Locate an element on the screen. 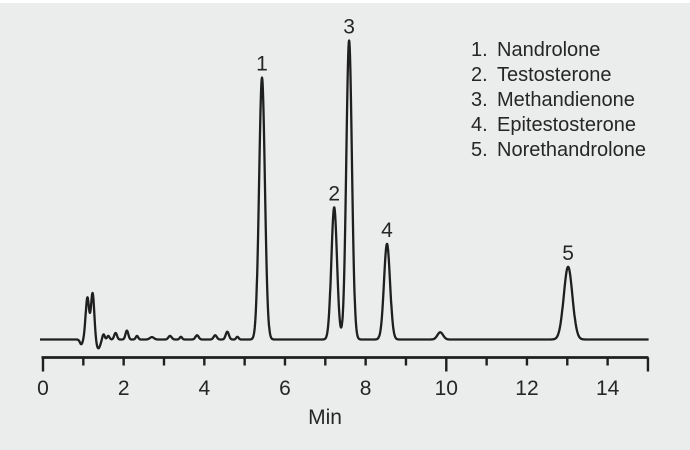 The width and height of the screenshot is (690, 450). legend-item-testosterone: 2. Testosterone is located at coordinates (558, 75).